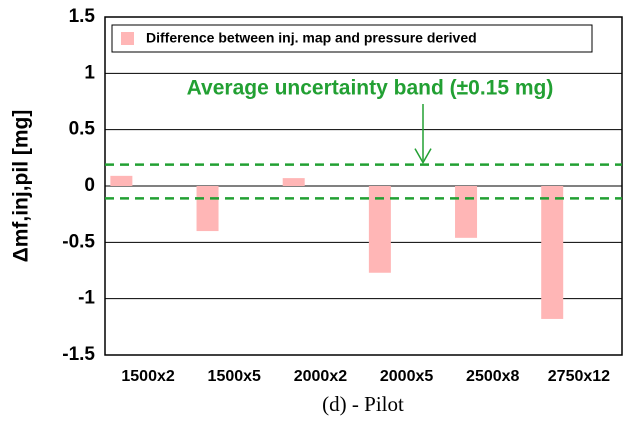 Image resolution: width=633 pixels, height=425 pixels. Describe the element at coordinates (579, 376) in the screenshot. I see `x-tick-label: 2750x12` at that location.